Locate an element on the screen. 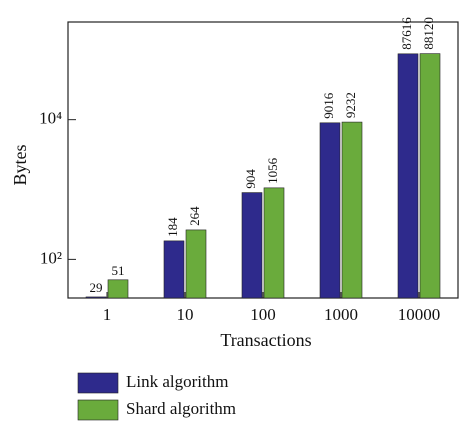 This screenshot has height=440, width=474. value-label: 29 is located at coordinates (96, 287).